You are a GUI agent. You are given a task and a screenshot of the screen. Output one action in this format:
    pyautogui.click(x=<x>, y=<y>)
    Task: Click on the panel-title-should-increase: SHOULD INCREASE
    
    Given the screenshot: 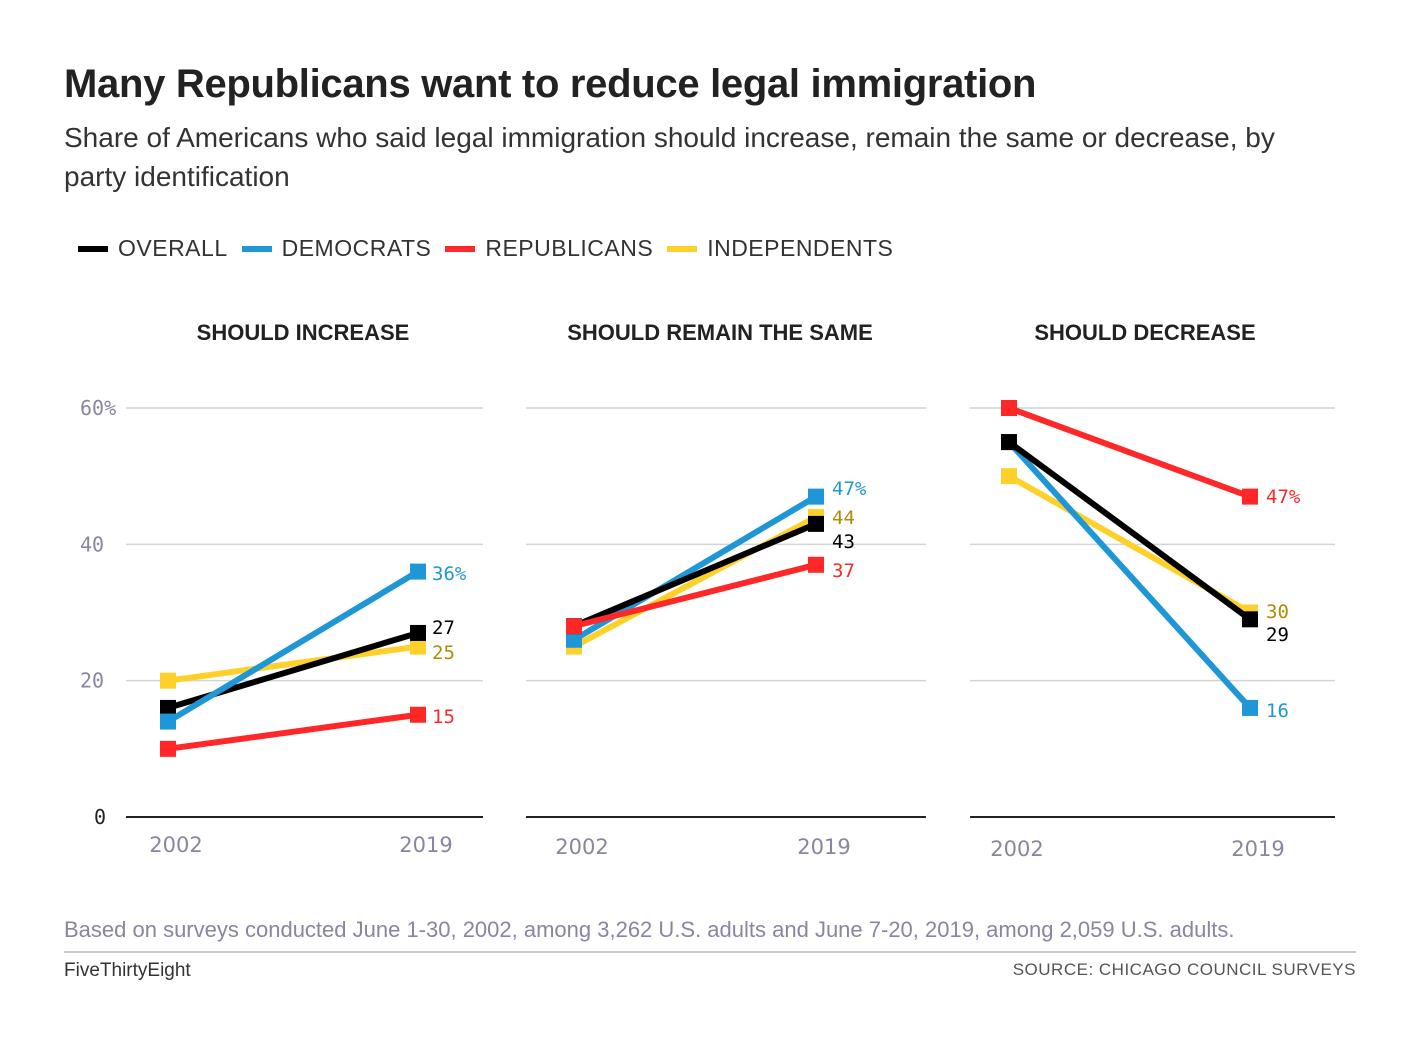 What is the action you would take?
    pyautogui.click(x=303, y=332)
    